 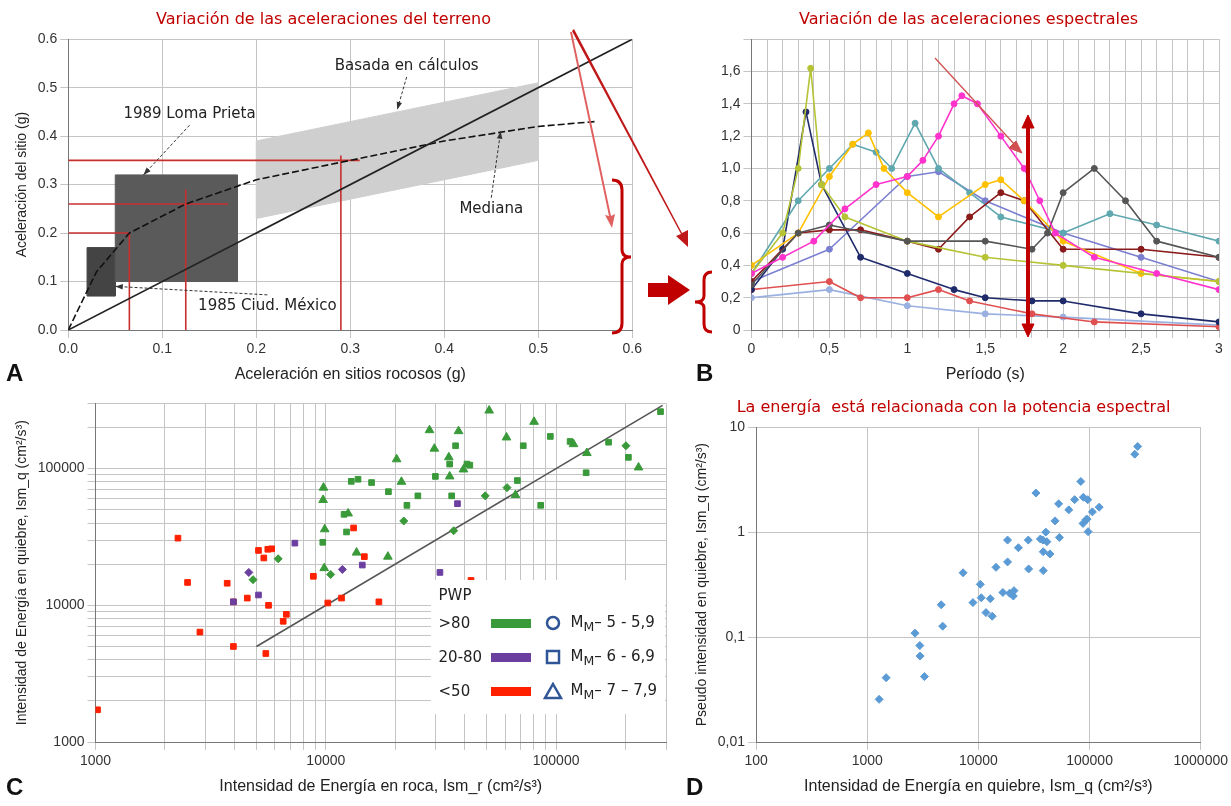 I want to click on y-tick-label: 0, so click(x=736, y=328).